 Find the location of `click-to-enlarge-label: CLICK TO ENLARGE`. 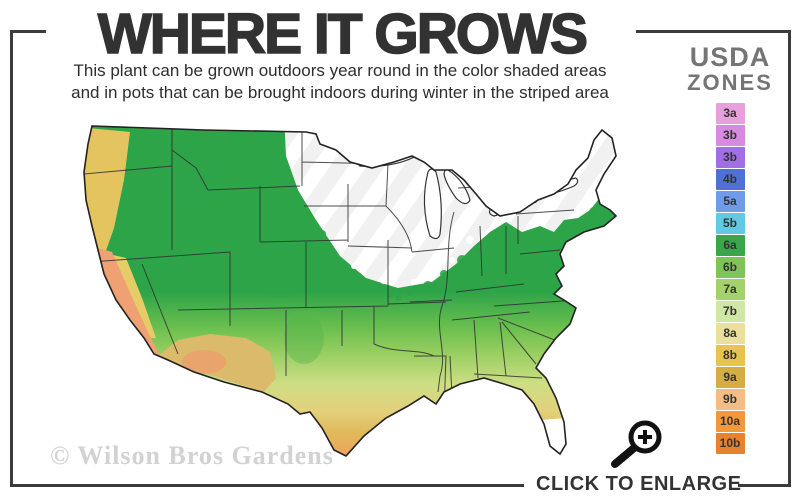

click-to-enlarge-label: CLICK TO ENLARGE is located at coordinates (639, 484).